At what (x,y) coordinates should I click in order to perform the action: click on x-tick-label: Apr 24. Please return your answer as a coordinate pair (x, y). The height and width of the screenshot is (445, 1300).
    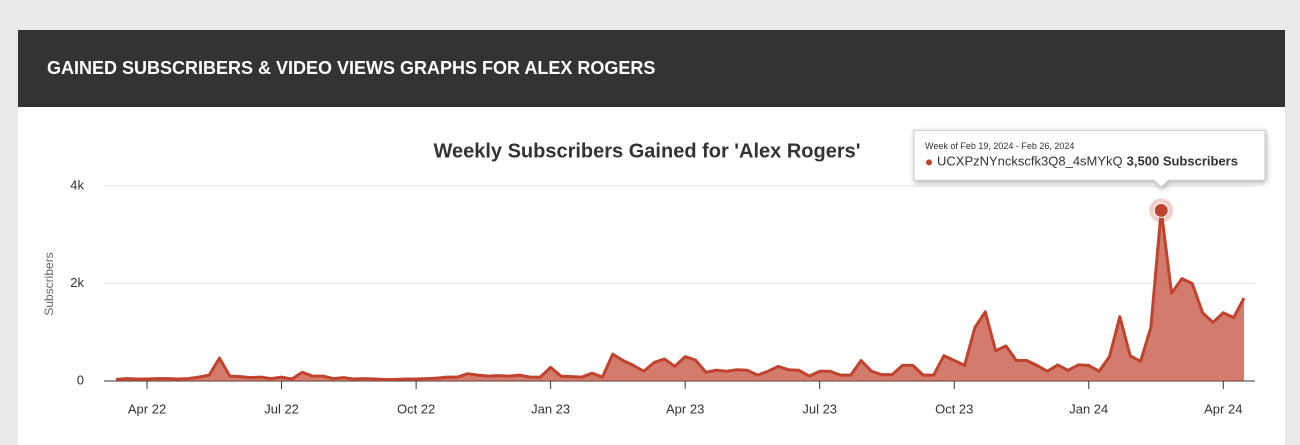
    Looking at the image, I should click on (1223, 408).